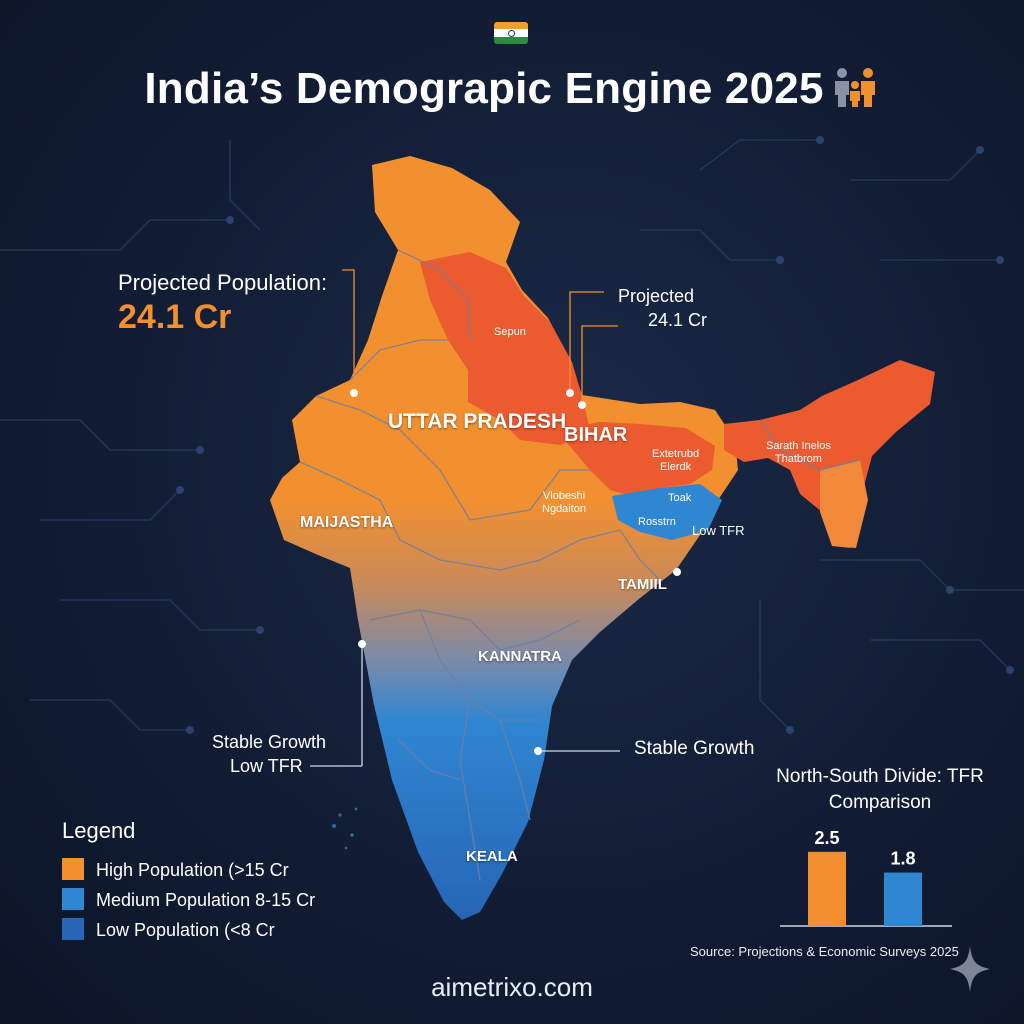  Describe the element at coordinates (680, 498) in the screenshot. I see `minor-label-toak: Toak` at that location.